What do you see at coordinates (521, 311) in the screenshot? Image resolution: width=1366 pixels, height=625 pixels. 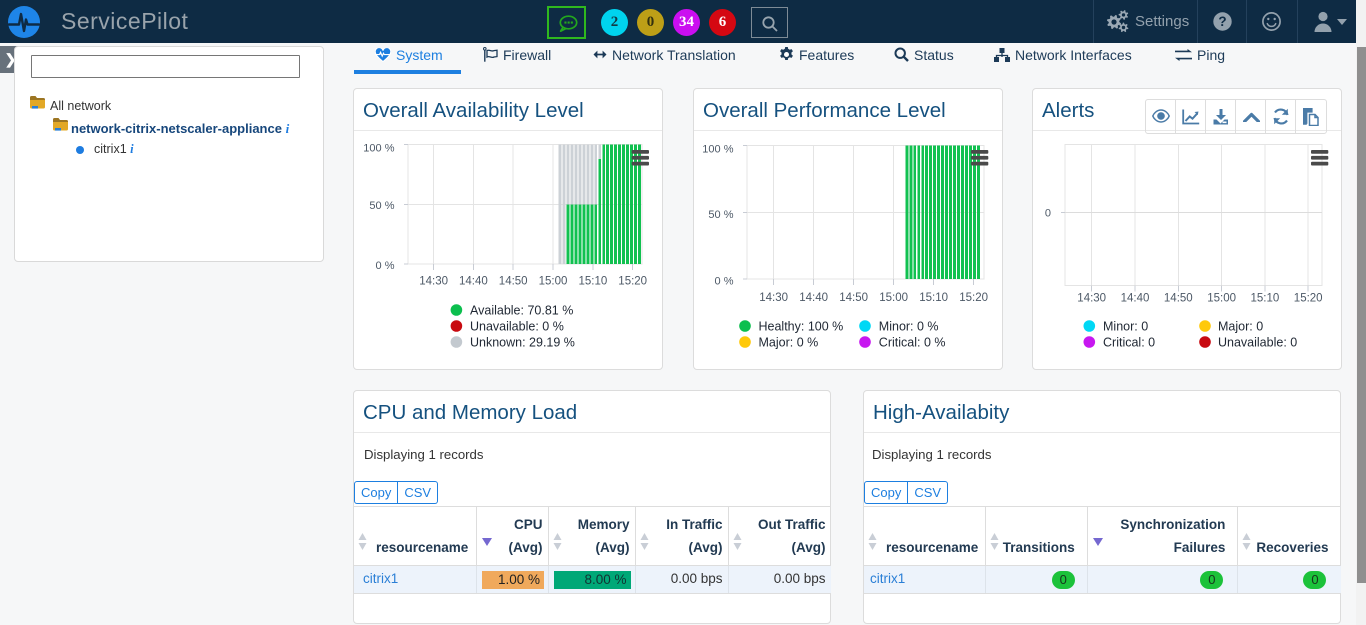 I see `svg-text: Available: 70.81 %` at bounding box center [521, 311].